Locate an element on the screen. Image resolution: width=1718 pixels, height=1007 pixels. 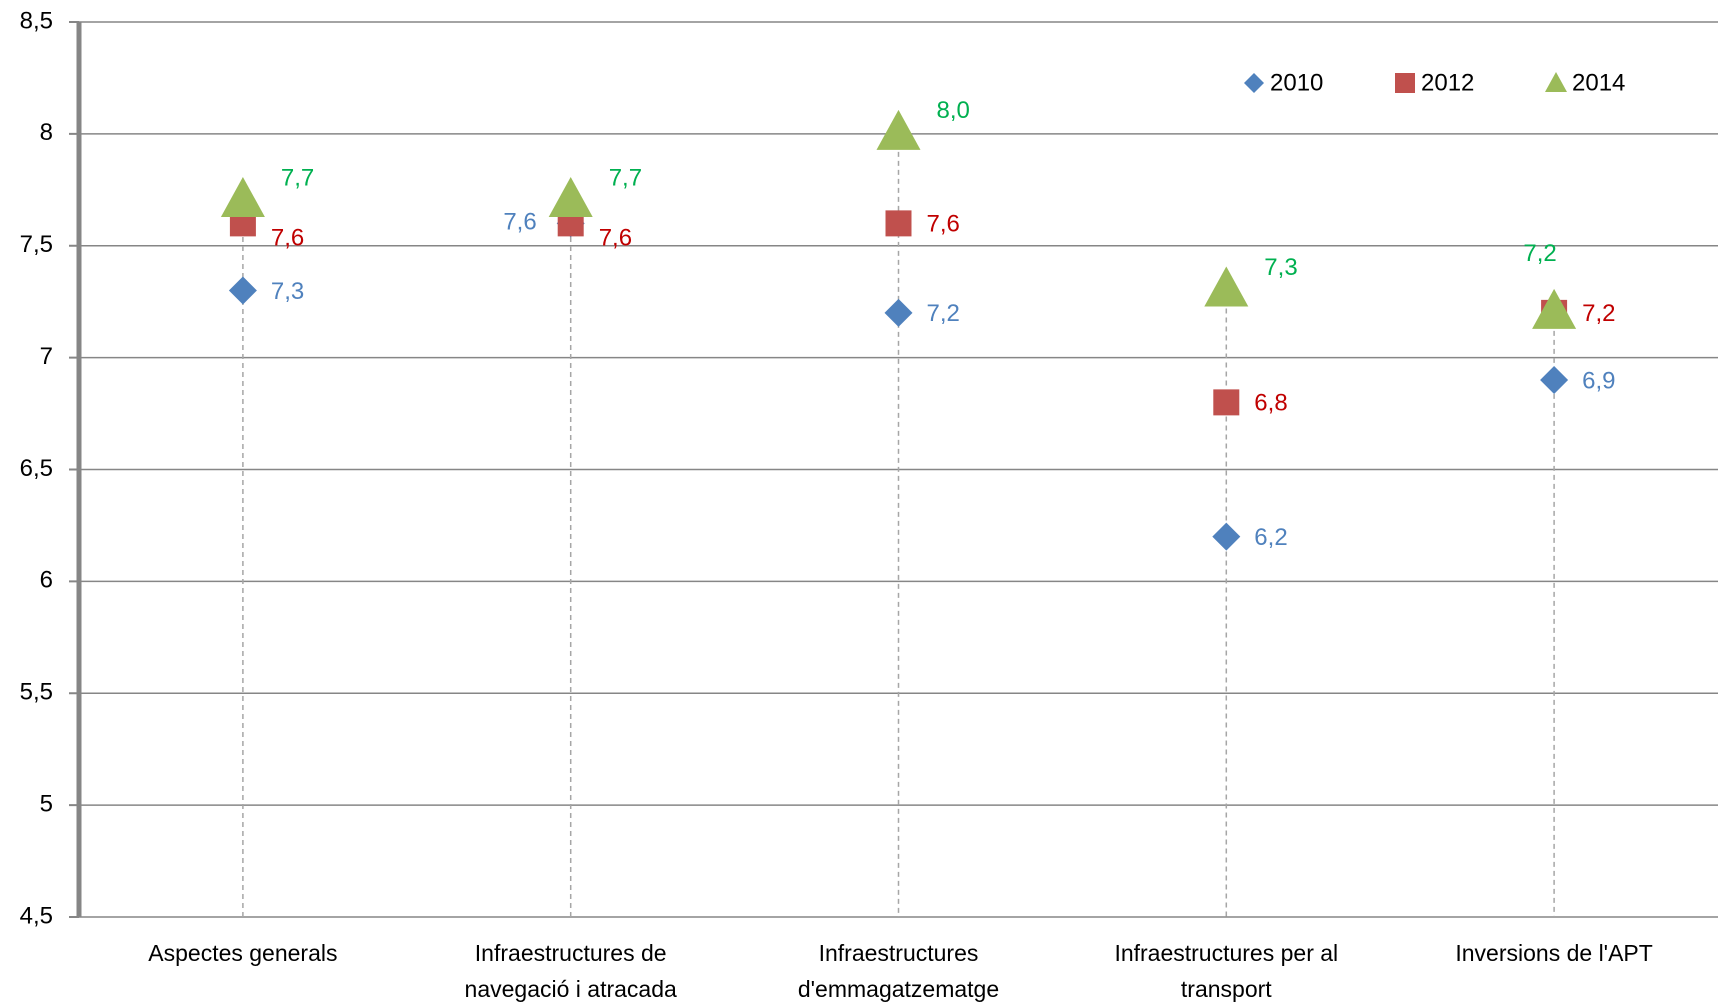
data-label: 6,2 is located at coordinates (1270, 537).